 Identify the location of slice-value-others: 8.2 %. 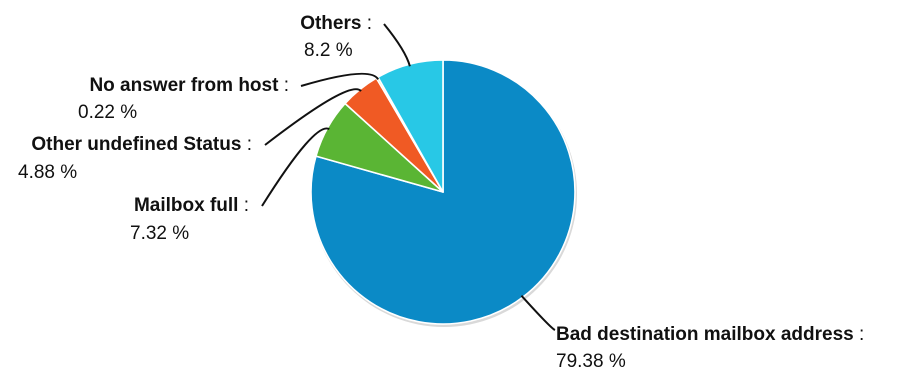
(328, 50).